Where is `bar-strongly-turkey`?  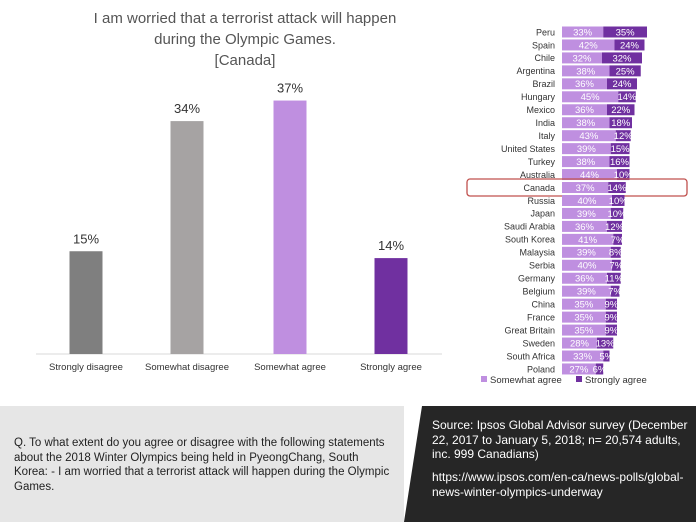 bar-strongly-turkey is located at coordinates (619, 162).